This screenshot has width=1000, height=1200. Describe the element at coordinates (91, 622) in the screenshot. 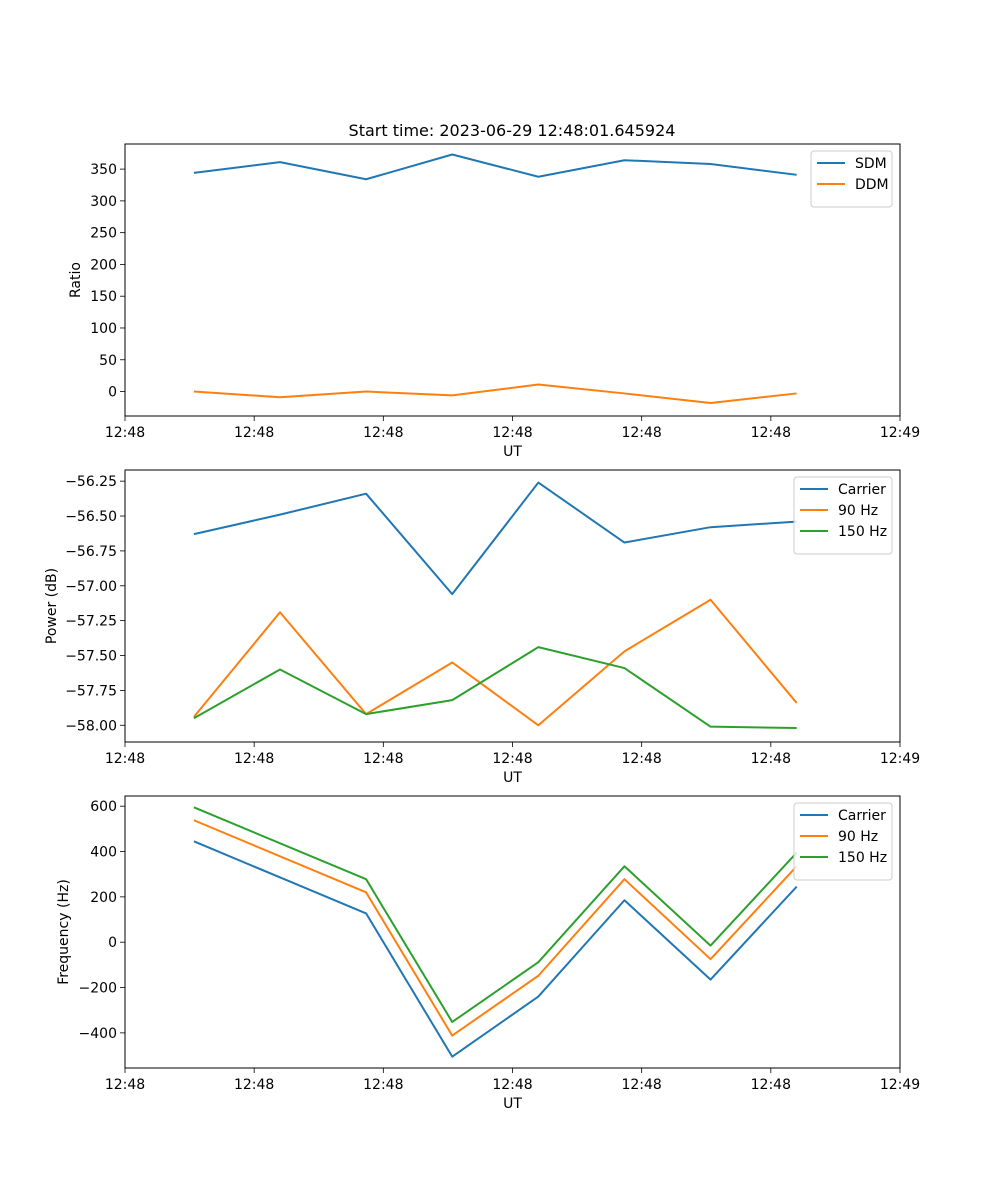

I see `y-tick-label: −57.25` at that location.